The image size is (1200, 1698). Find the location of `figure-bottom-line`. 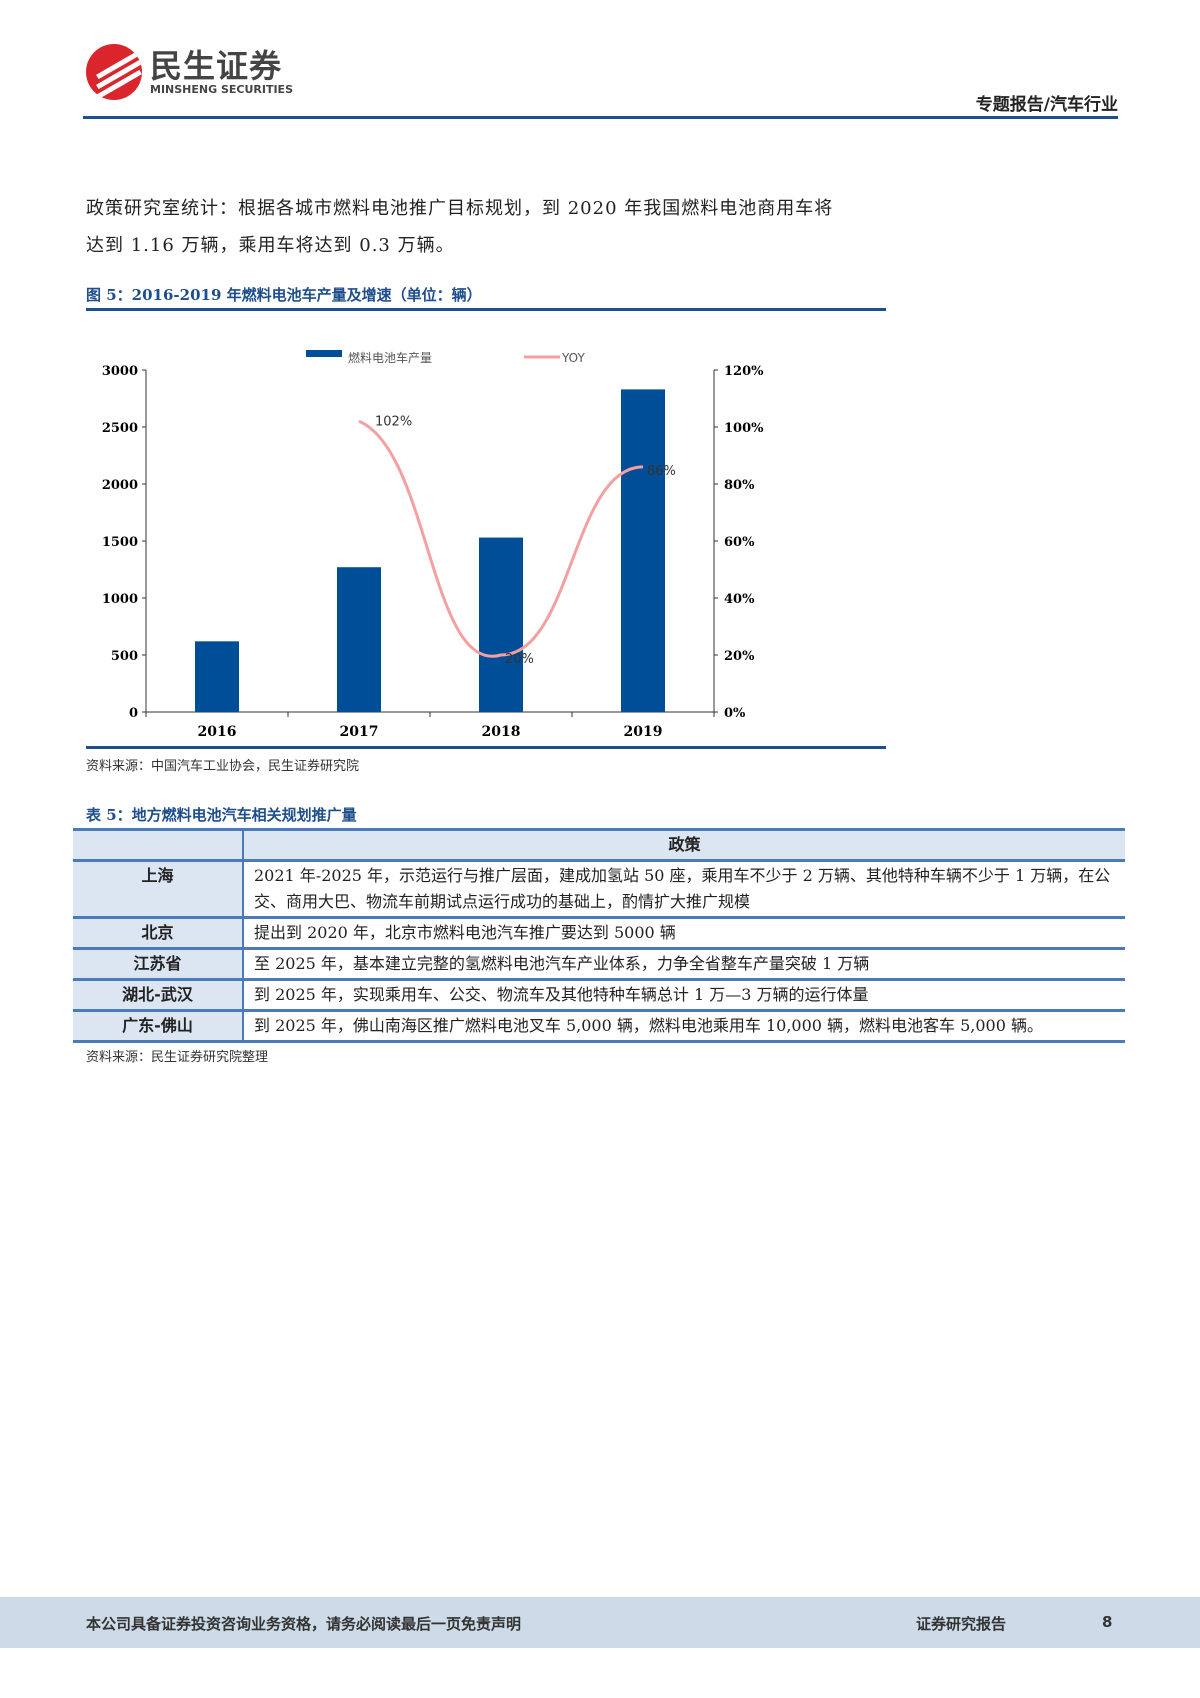

figure-bottom-line is located at coordinates (486, 747).